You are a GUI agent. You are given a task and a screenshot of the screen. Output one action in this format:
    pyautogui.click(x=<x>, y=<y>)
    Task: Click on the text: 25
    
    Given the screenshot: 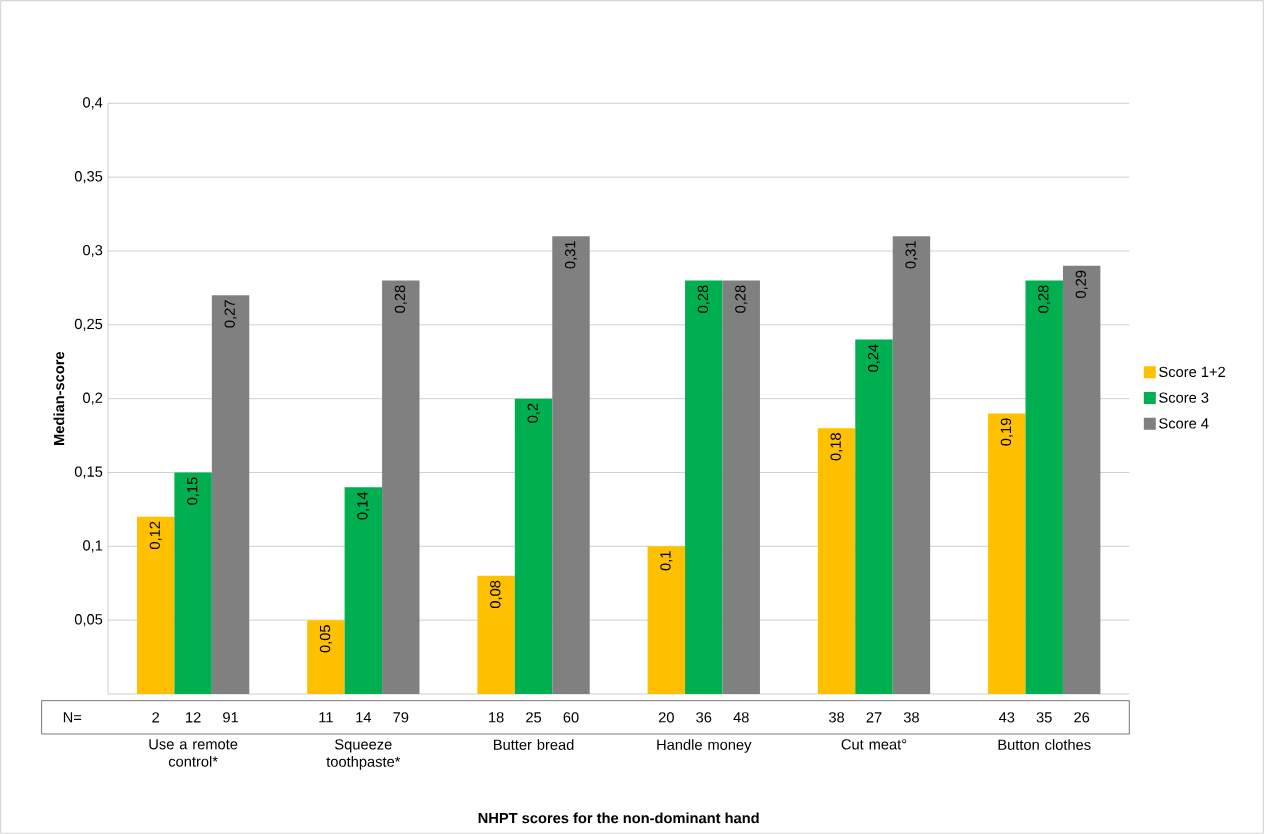 What is the action you would take?
    pyautogui.click(x=534, y=717)
    